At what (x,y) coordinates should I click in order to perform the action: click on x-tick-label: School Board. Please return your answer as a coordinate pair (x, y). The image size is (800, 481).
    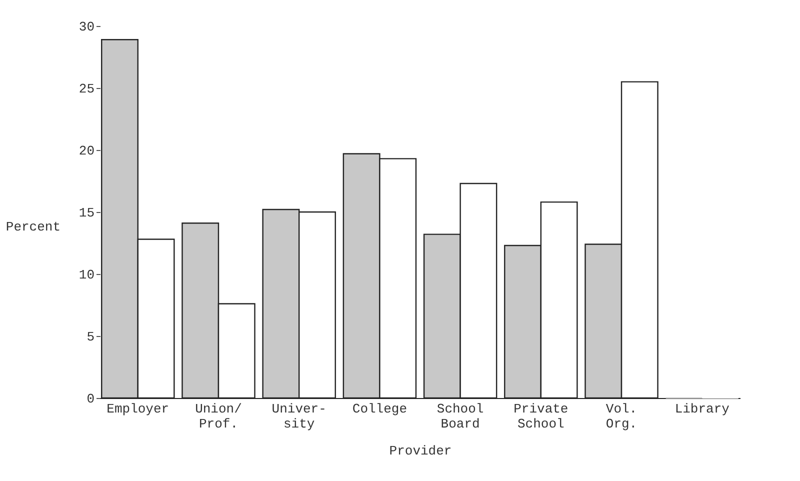
    Looking at the image, I should click on (460, 417).